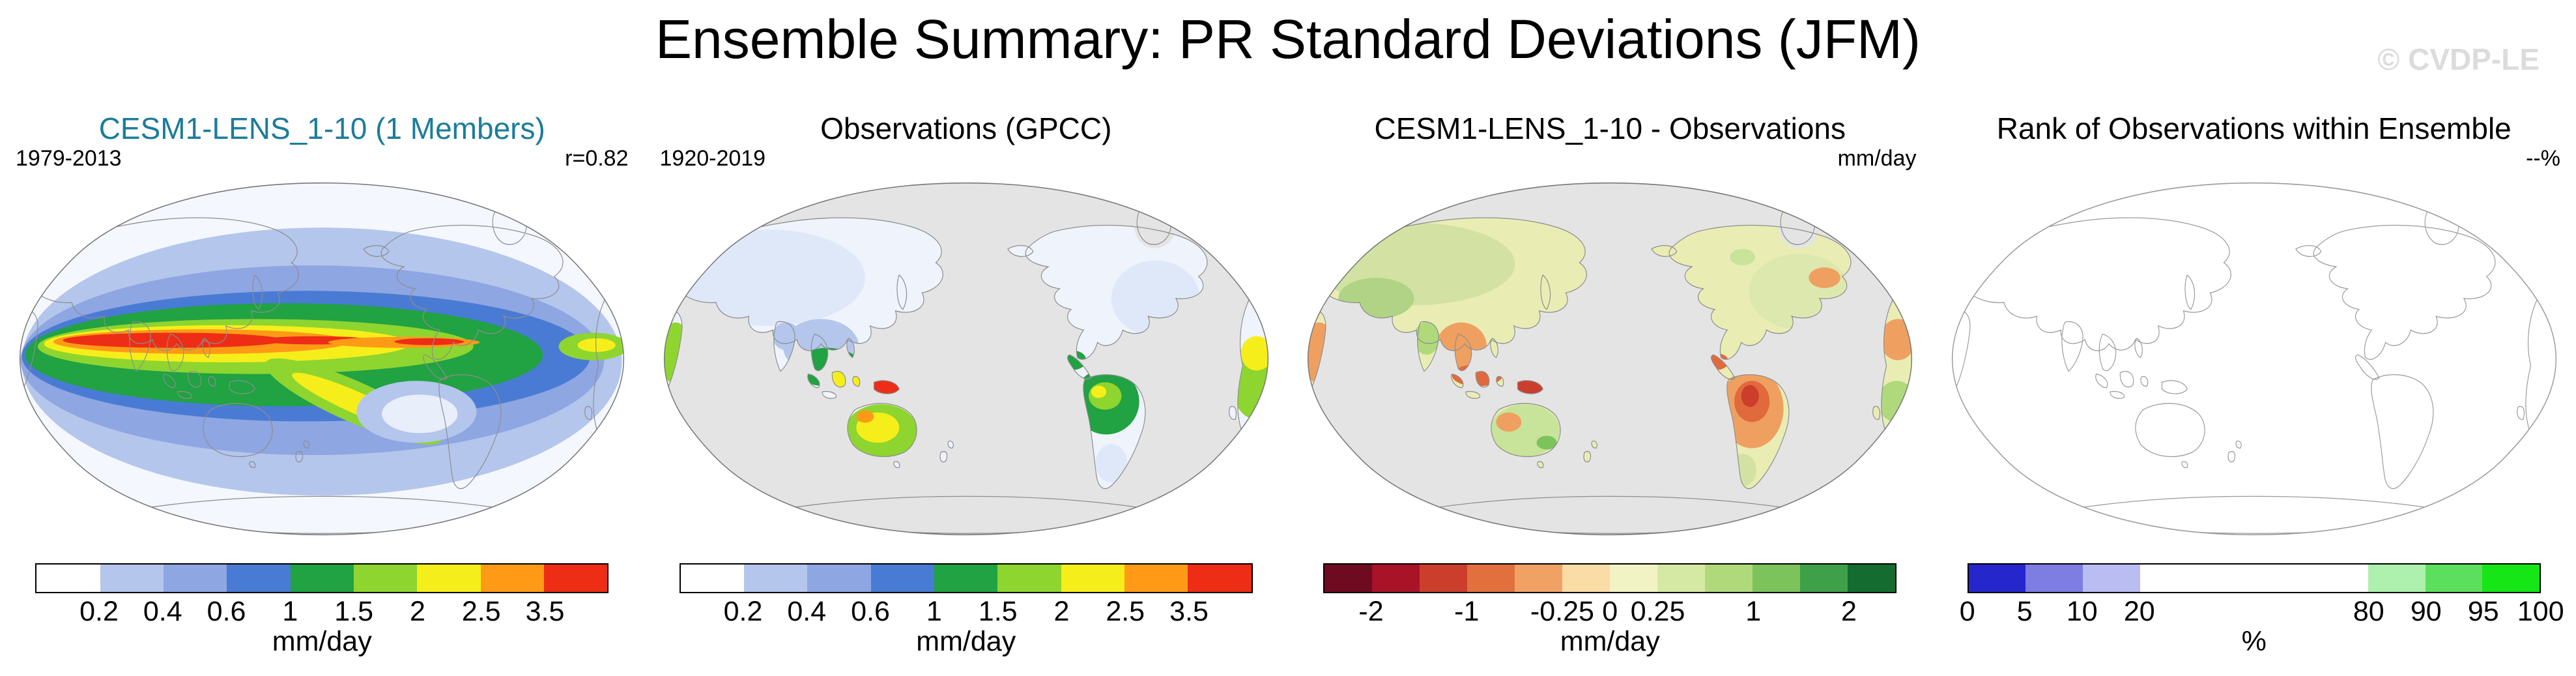 The height and width of the screenshot is (676, 2576). I want to click on colorbar-tick-label: -1, so click(1467, 611).